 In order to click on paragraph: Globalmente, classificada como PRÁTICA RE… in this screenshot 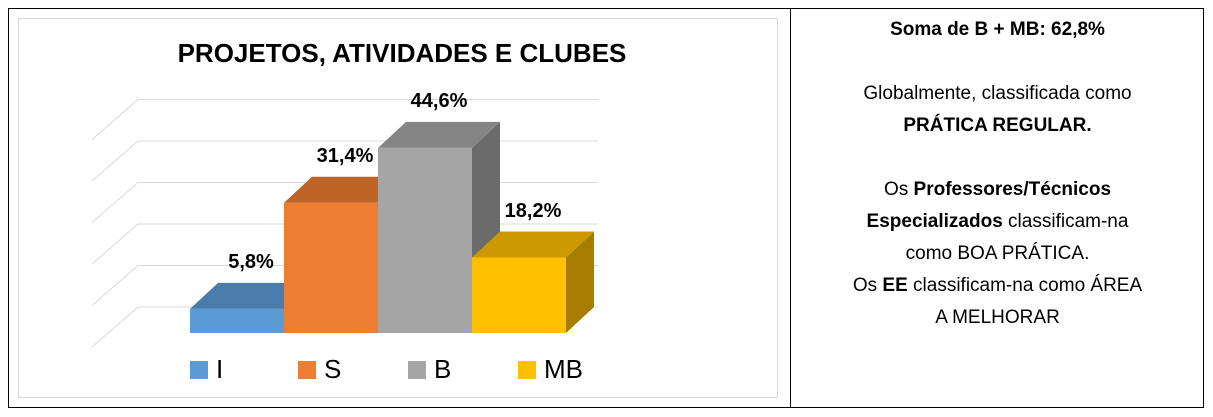, I will do `click(997, 110)`.